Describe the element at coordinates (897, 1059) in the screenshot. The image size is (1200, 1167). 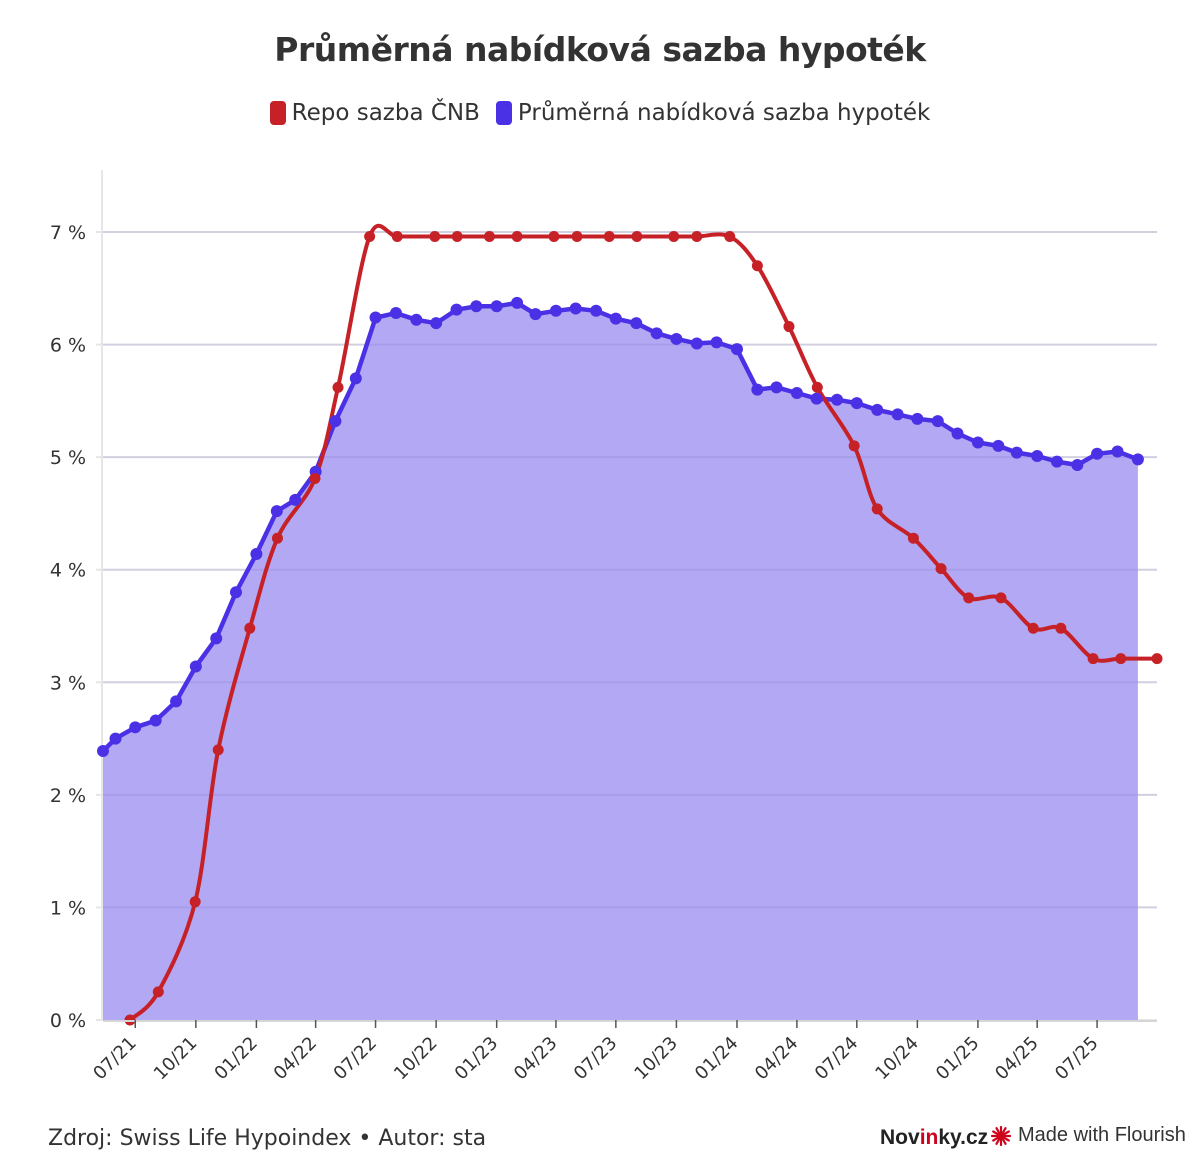
I see `x-tick-label: 10/24` at that location.